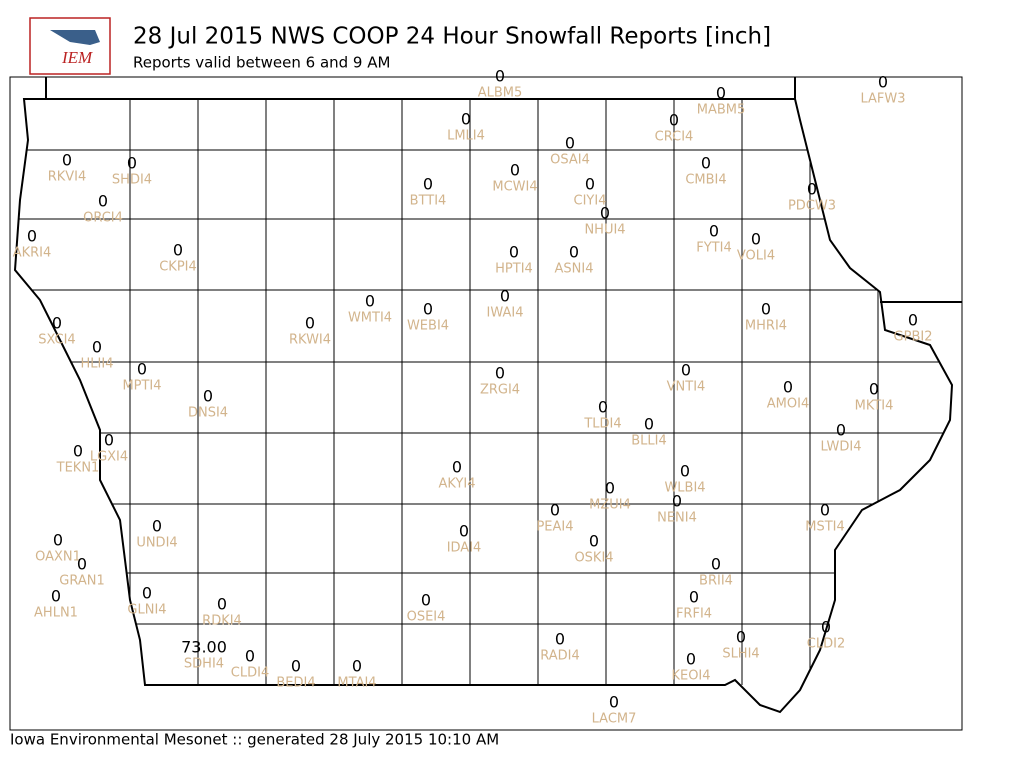 Image resolution: width=1024 pixels, height=772 pixels. What do you see at coordinates (261, 63) in the screenshot?
I see `subtitle: Reports valid between 6 and 9 AM` at bounding box center [261, 63].